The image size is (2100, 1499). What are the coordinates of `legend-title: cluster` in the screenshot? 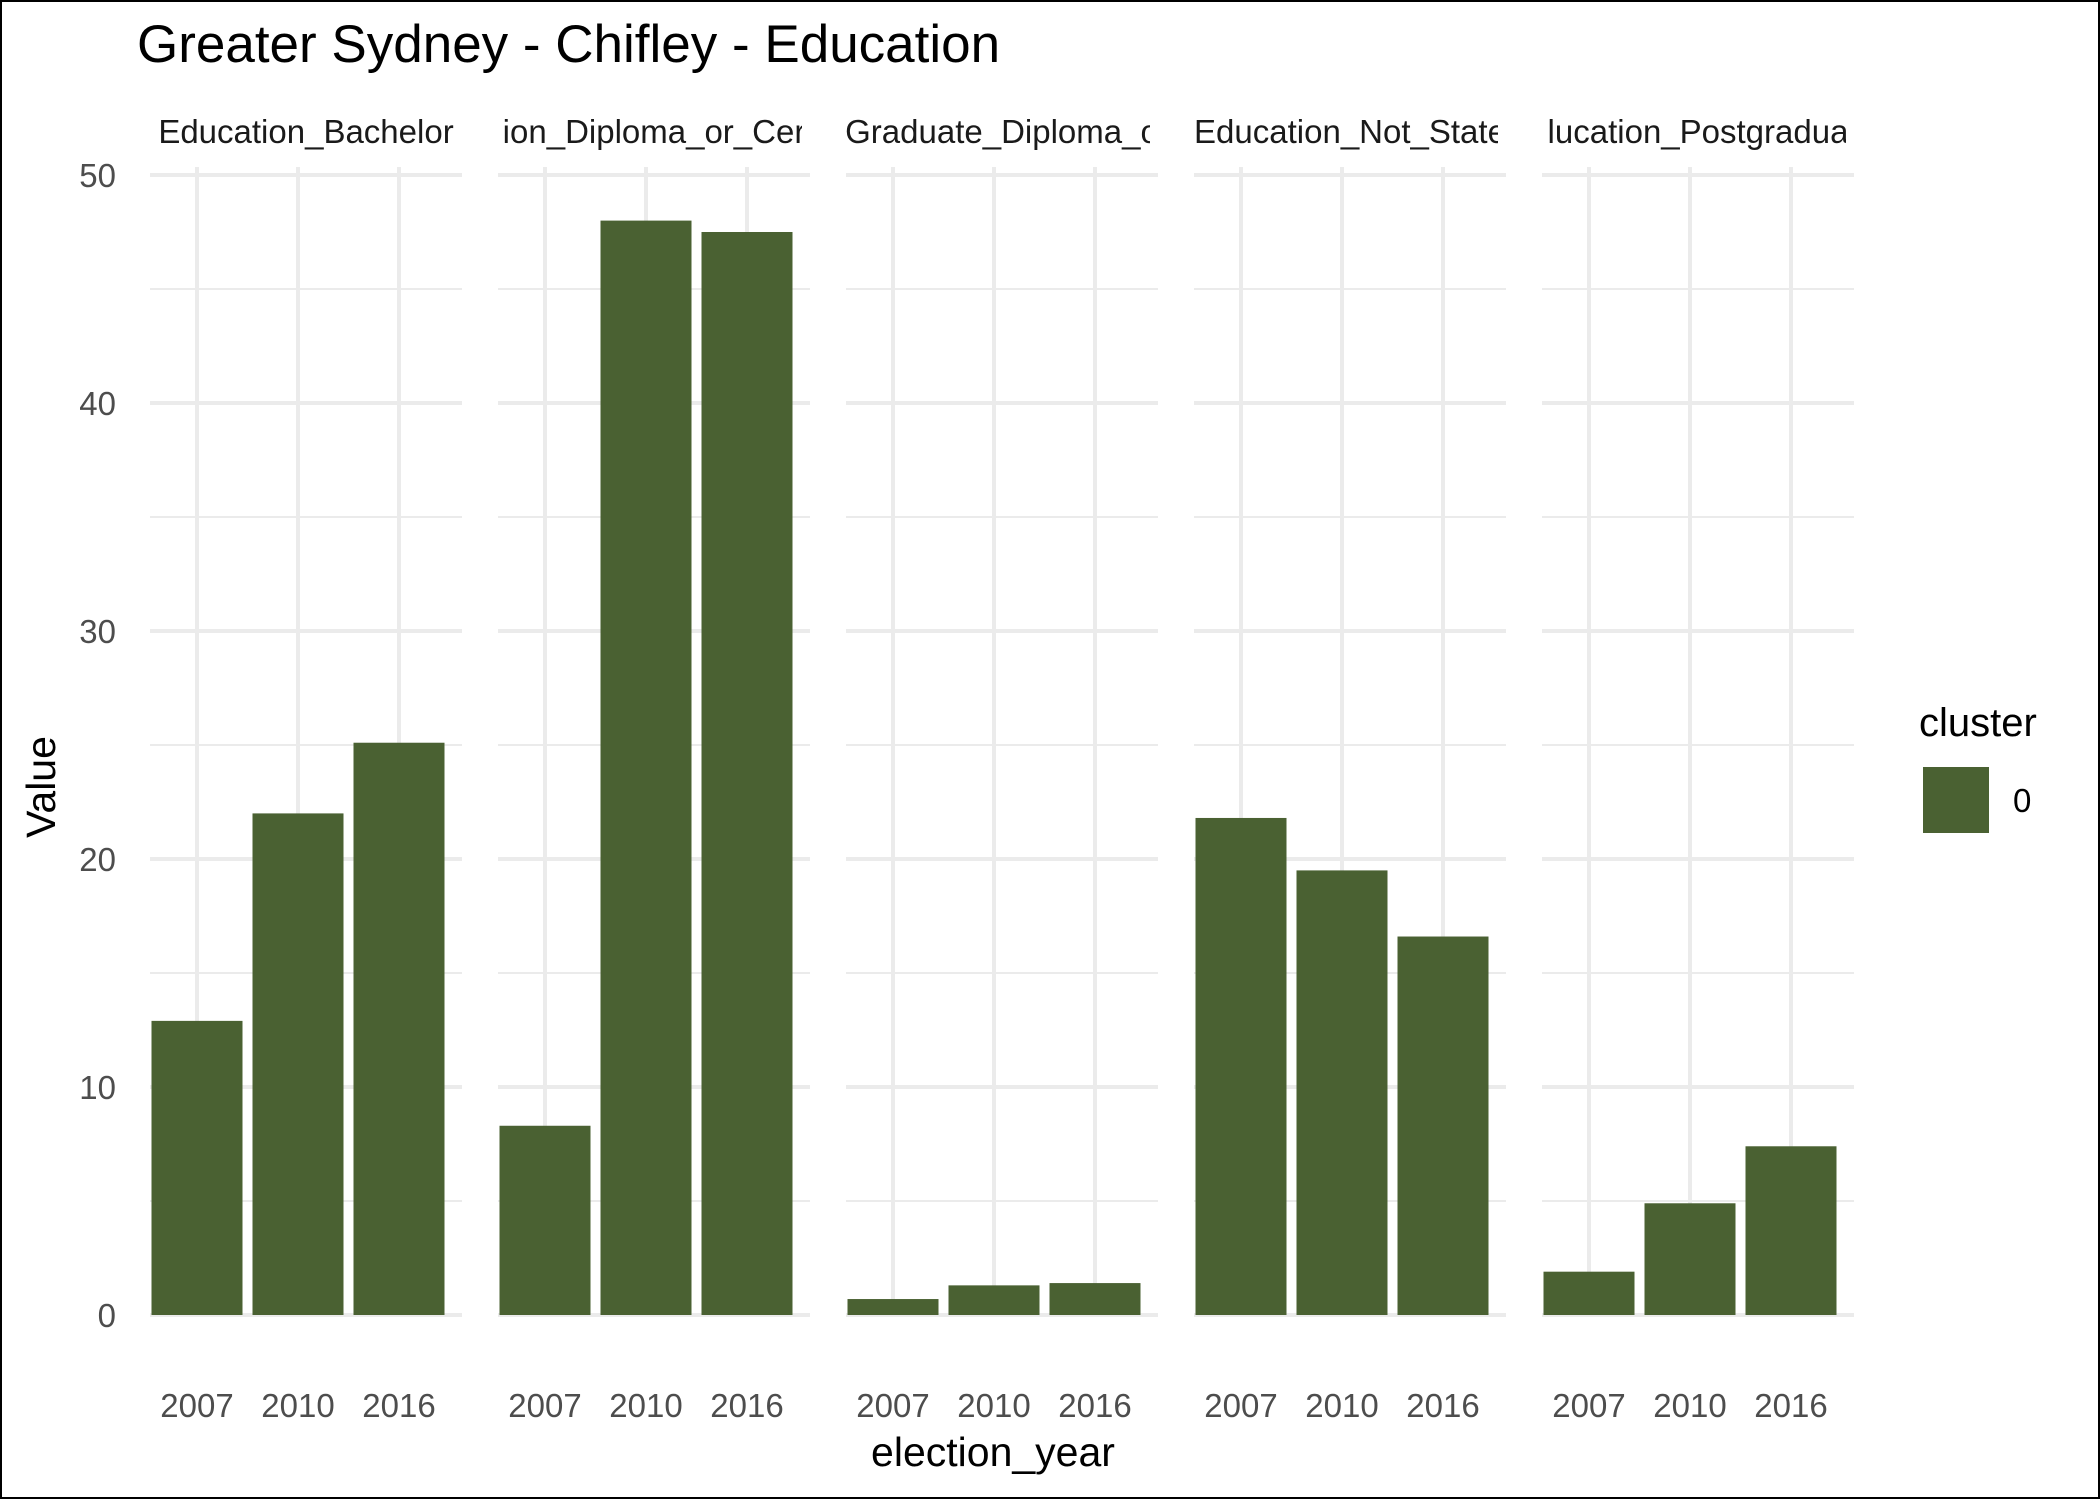 It's located at (1978, 723).